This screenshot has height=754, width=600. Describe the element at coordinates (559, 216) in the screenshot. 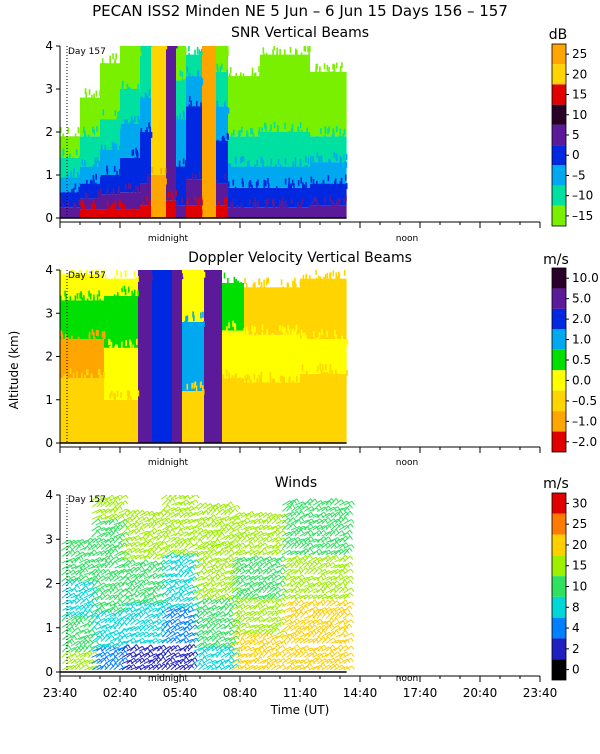

I see `snr-colorbar-swatch` at that location.